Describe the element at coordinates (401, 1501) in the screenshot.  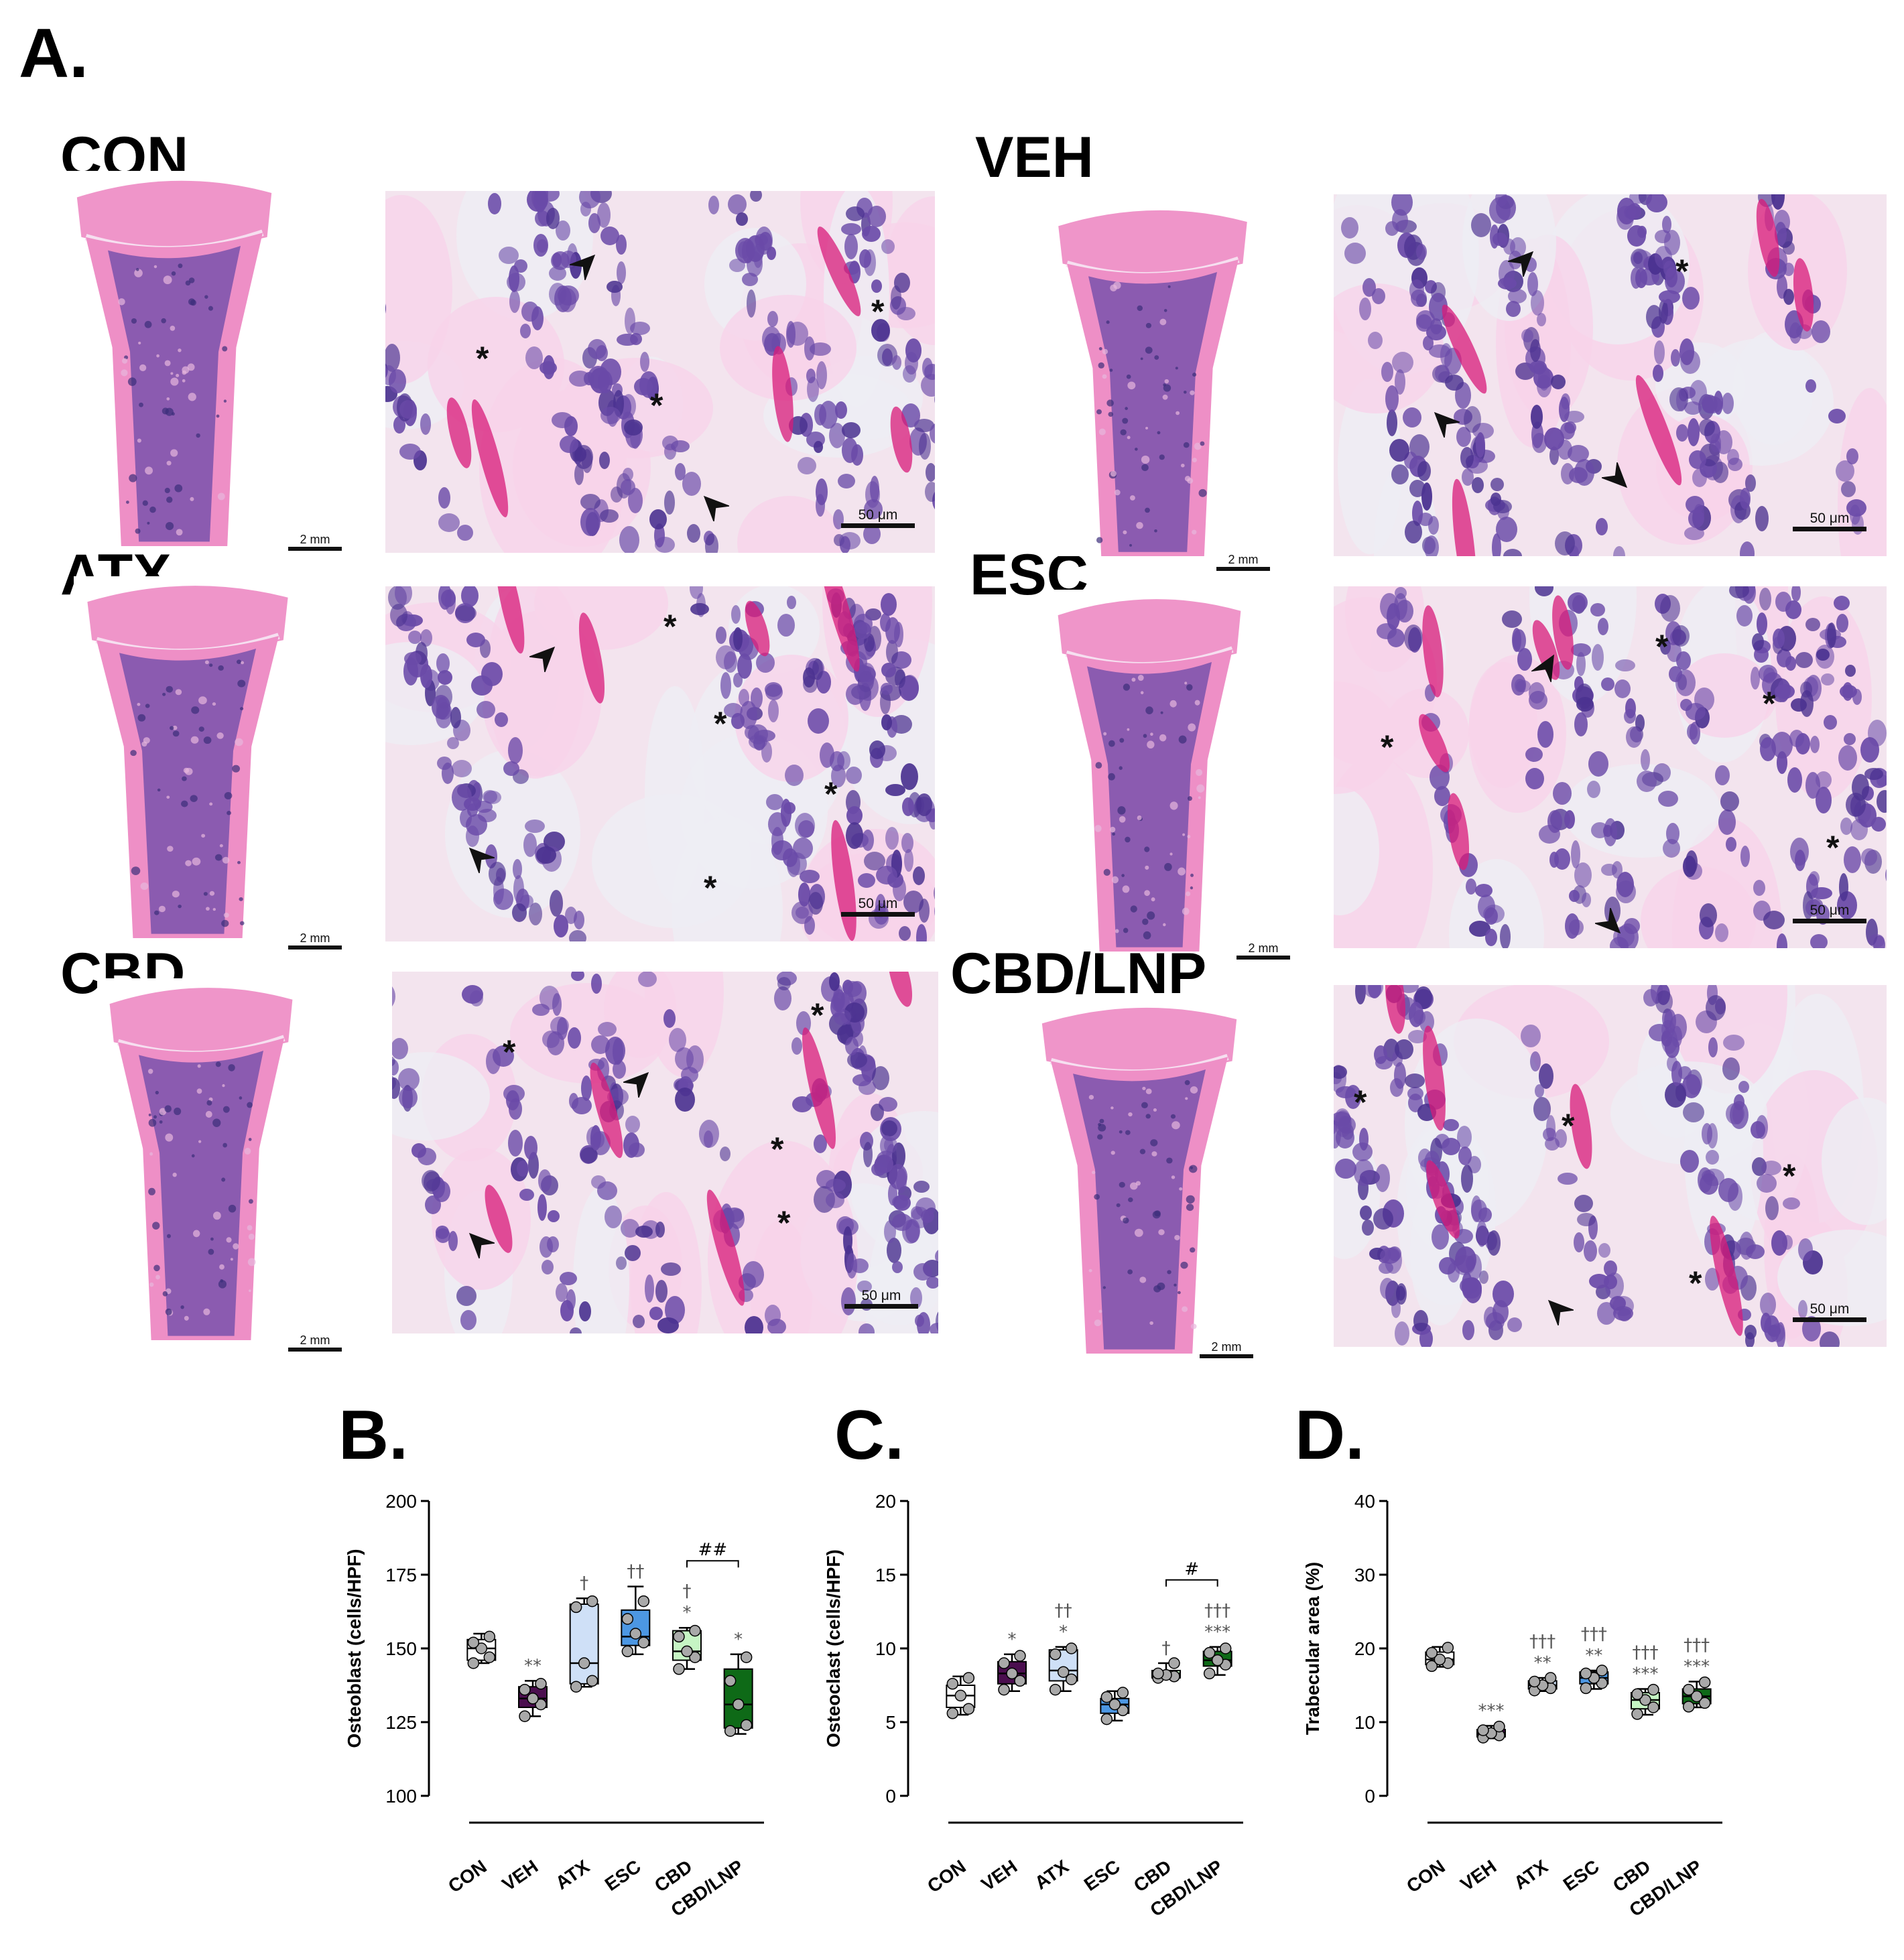
I see `y-tick-label: 200` at that location.